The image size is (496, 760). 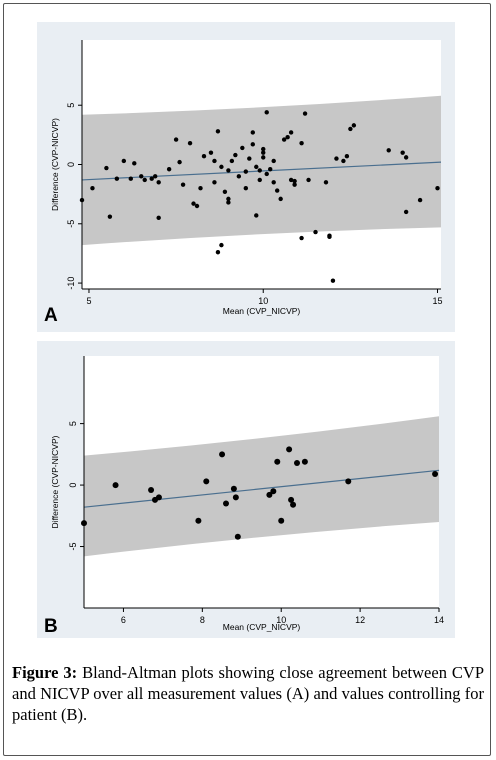 I want to click on panel-b-y-tick-label: 5, so click(x=73, y=423).